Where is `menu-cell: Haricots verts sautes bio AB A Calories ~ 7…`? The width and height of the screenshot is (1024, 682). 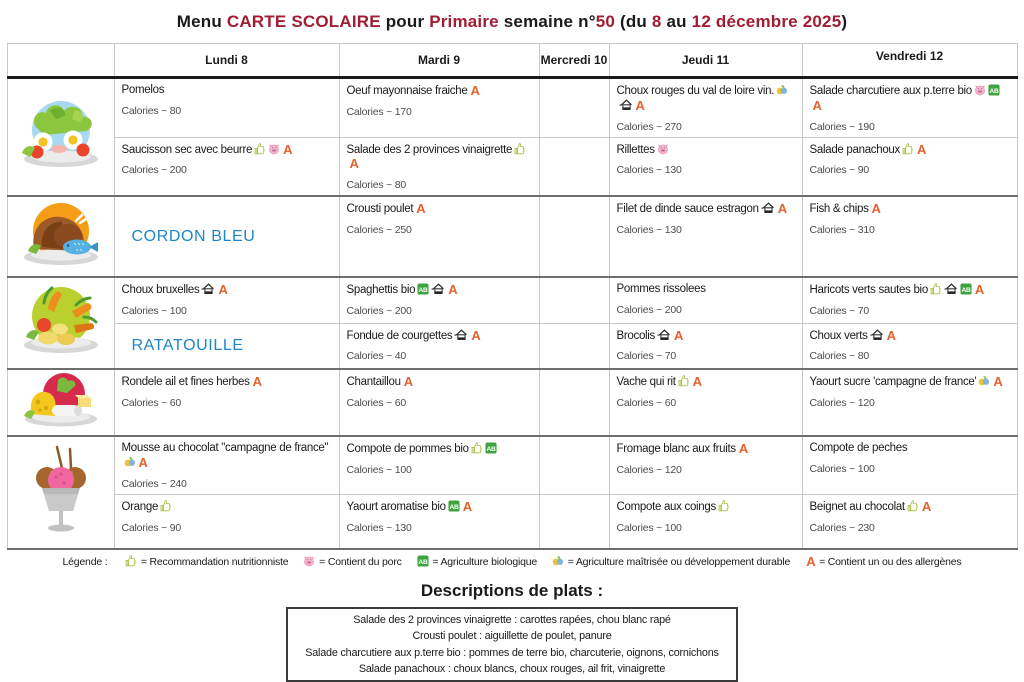 menu-cell: Haricots verts sautes bio AB A Calories ~ 7… is located at coordinates (909, 300).